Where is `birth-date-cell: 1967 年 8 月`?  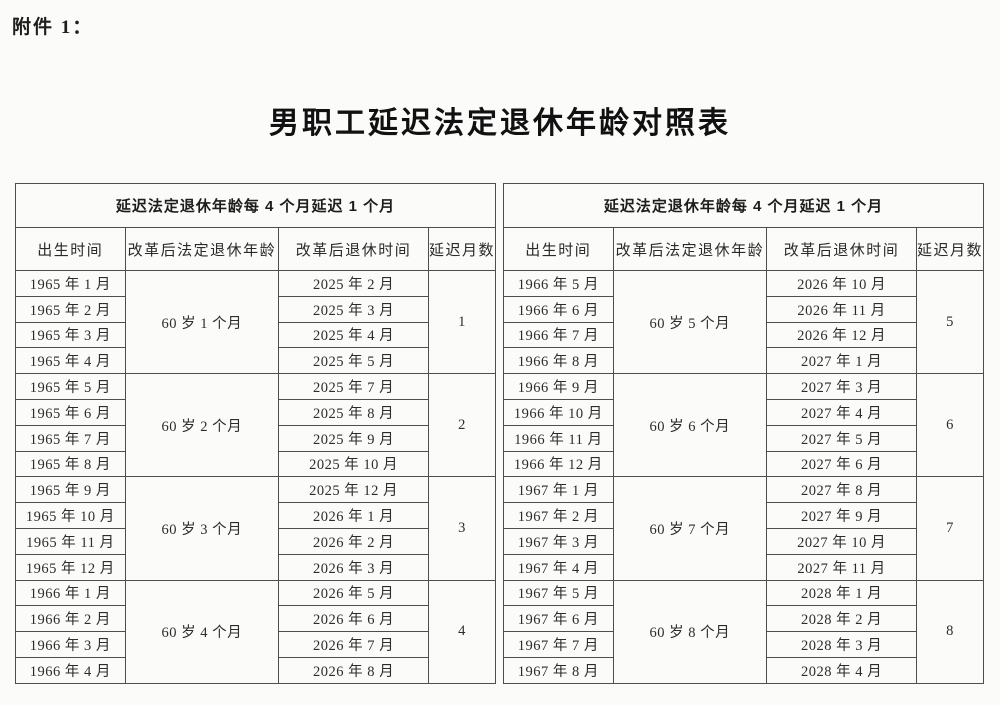 birth-date-cell: 1967 年 8 月 is located at coordinates (558, 670).